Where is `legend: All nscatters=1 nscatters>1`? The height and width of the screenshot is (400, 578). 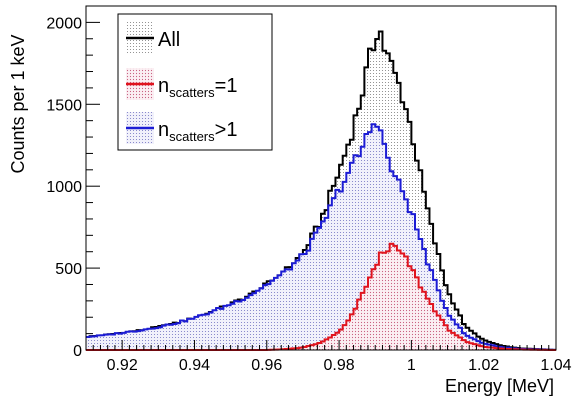
legend: All nscatters=1 nscatters>1 is located at coordinates (195, 82).